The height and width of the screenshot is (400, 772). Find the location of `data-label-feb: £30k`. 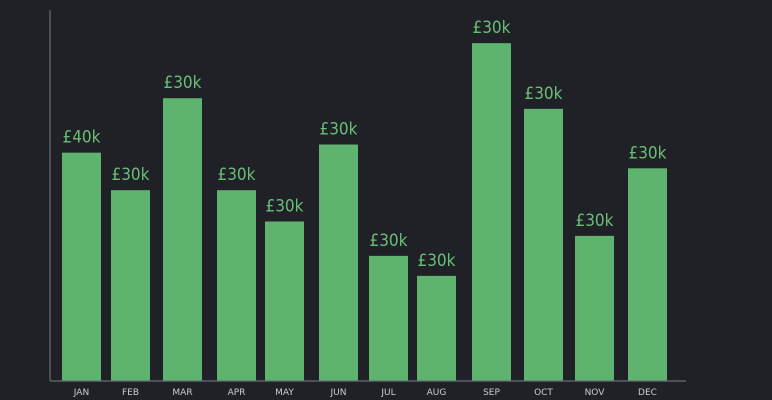

data-label-feb: £30k is located at coordinates (130, 175).